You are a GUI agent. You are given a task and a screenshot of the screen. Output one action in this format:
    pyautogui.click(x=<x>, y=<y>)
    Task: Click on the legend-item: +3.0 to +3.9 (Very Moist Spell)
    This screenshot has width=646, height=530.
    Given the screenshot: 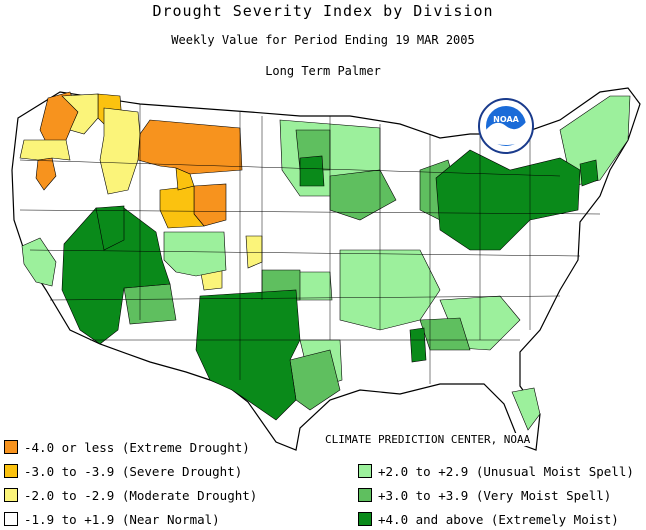 What is the action you would take?
    pyautogui.click(x=484, y=496)
    